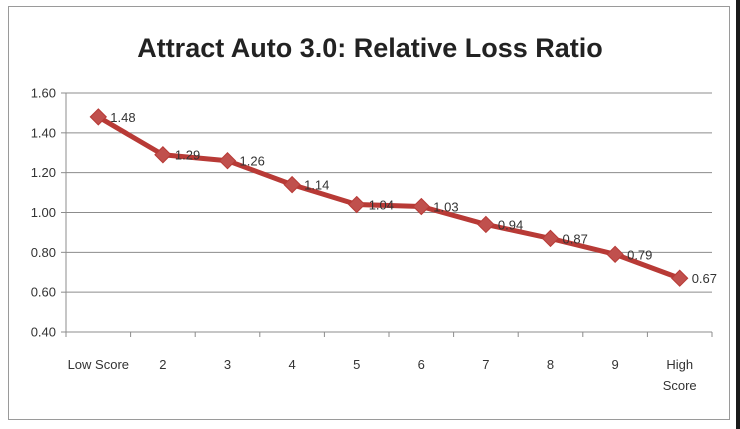 The width and height of the screenshot is (740, 429). I want to click on y-axis-ticks: 0.40 0.60 0.80 1.00 1.20 1.40 1.60, so click(48, 213).